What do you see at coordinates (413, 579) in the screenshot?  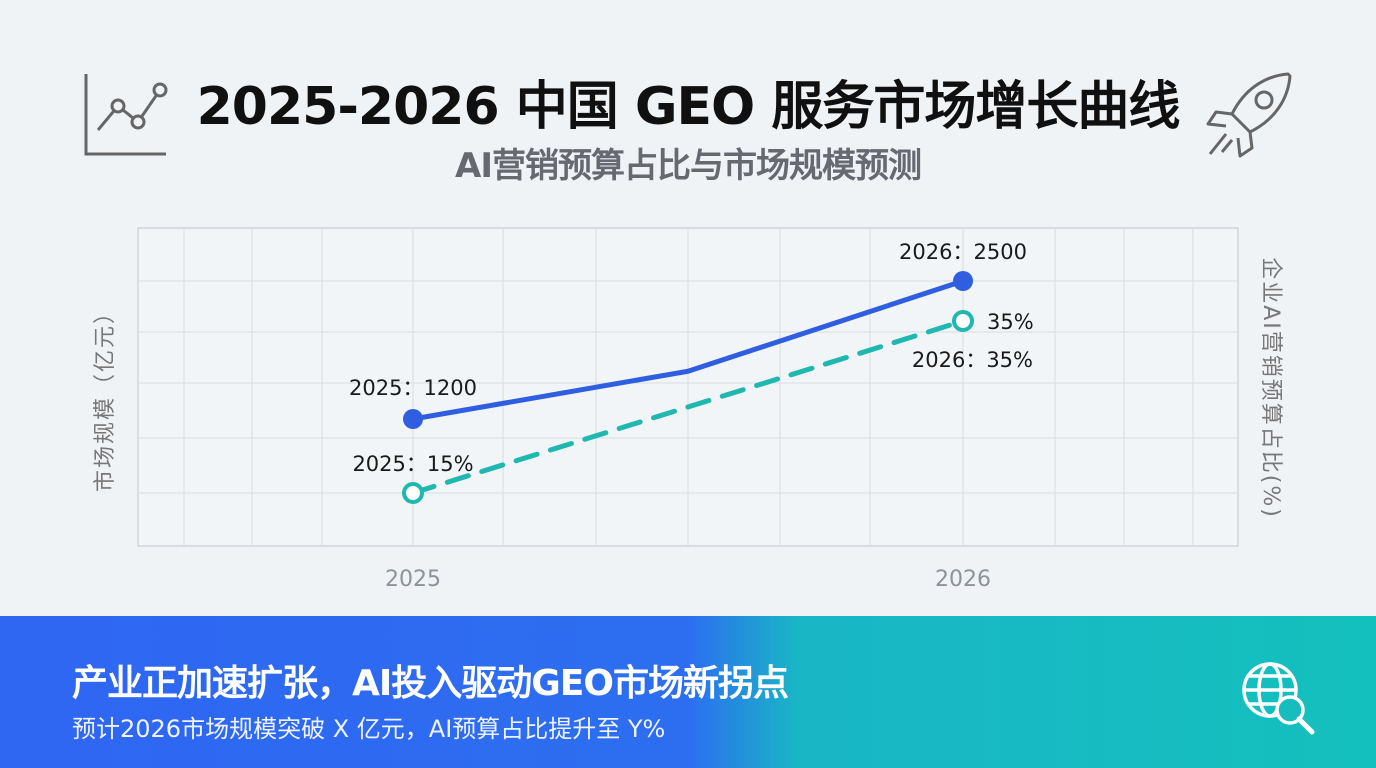 I see `x-tick-label: 2025` at bounding box center [413, 579].